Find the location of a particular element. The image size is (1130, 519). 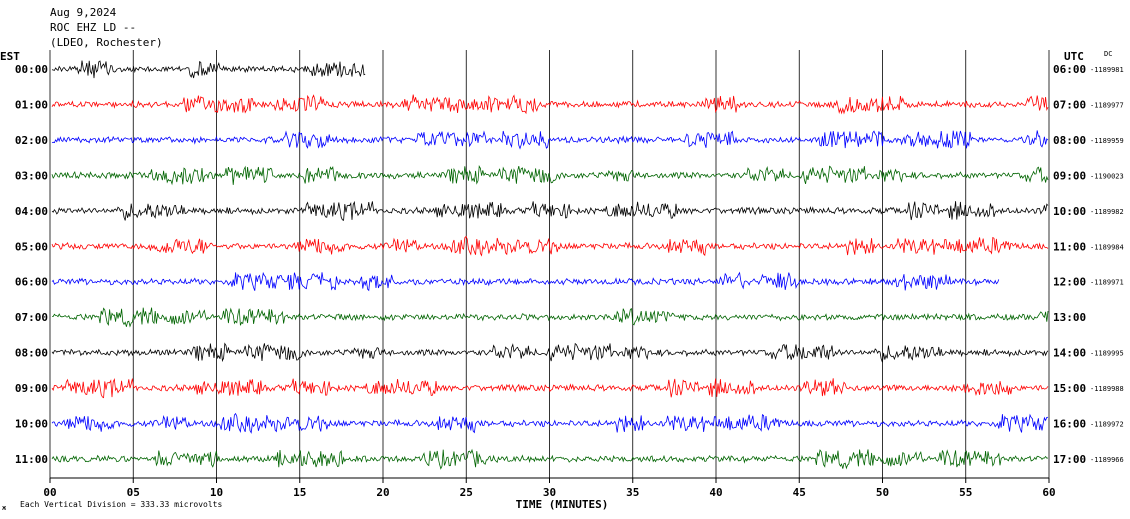

est-row-label: 03:00 is located at coordinates (31, 175).